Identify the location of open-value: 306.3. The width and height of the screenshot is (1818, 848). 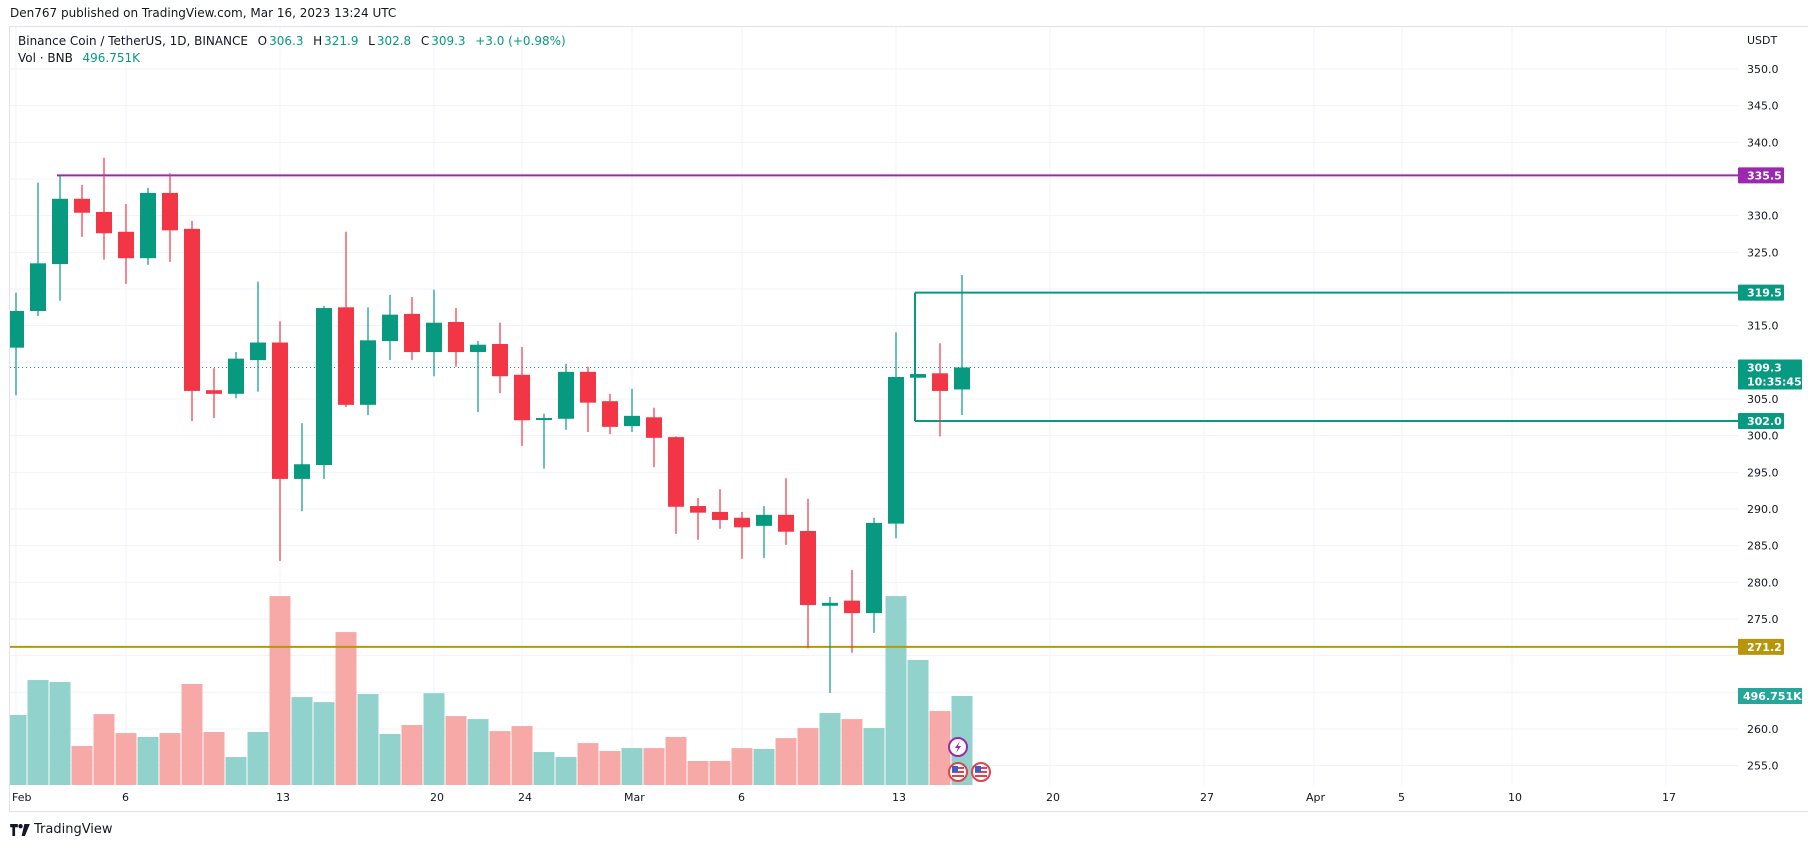
(286, 41).